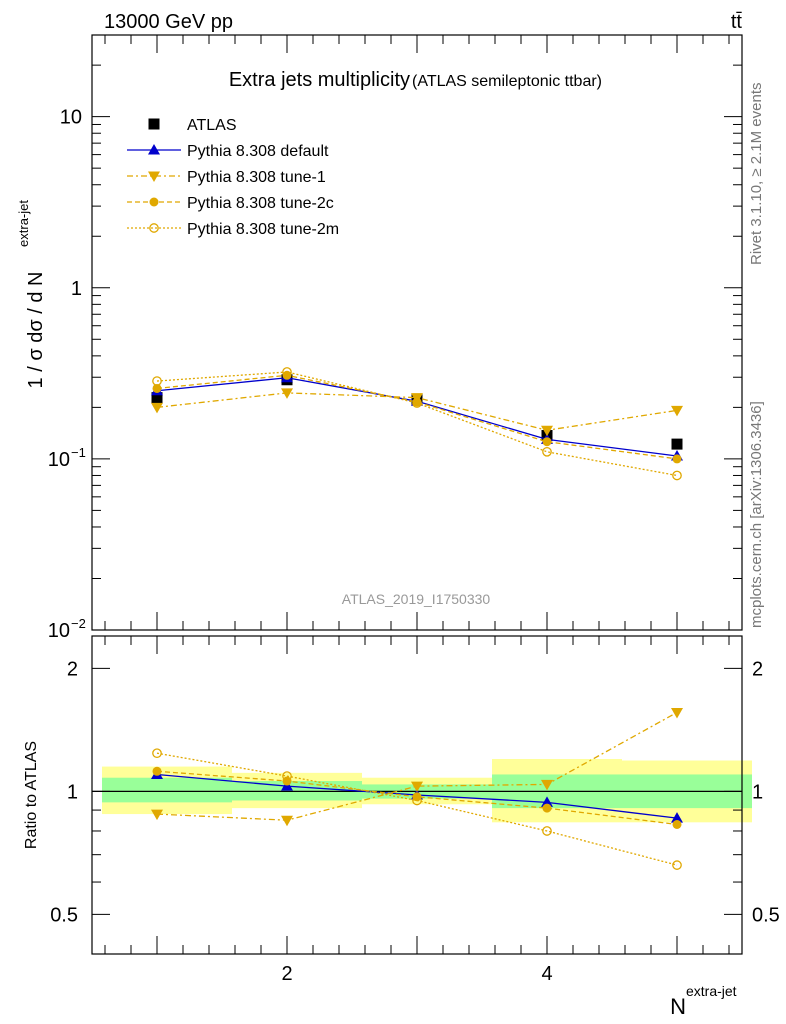 The image size is (786, 1024). Describe the element at coordinates (757, 669) in the screenshot. I see `ratio-y-tick-label-right: 2` at that location.